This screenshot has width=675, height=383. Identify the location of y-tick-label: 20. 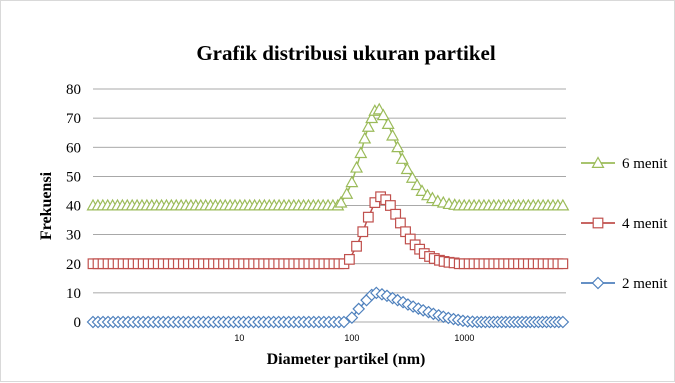
(73, 265).